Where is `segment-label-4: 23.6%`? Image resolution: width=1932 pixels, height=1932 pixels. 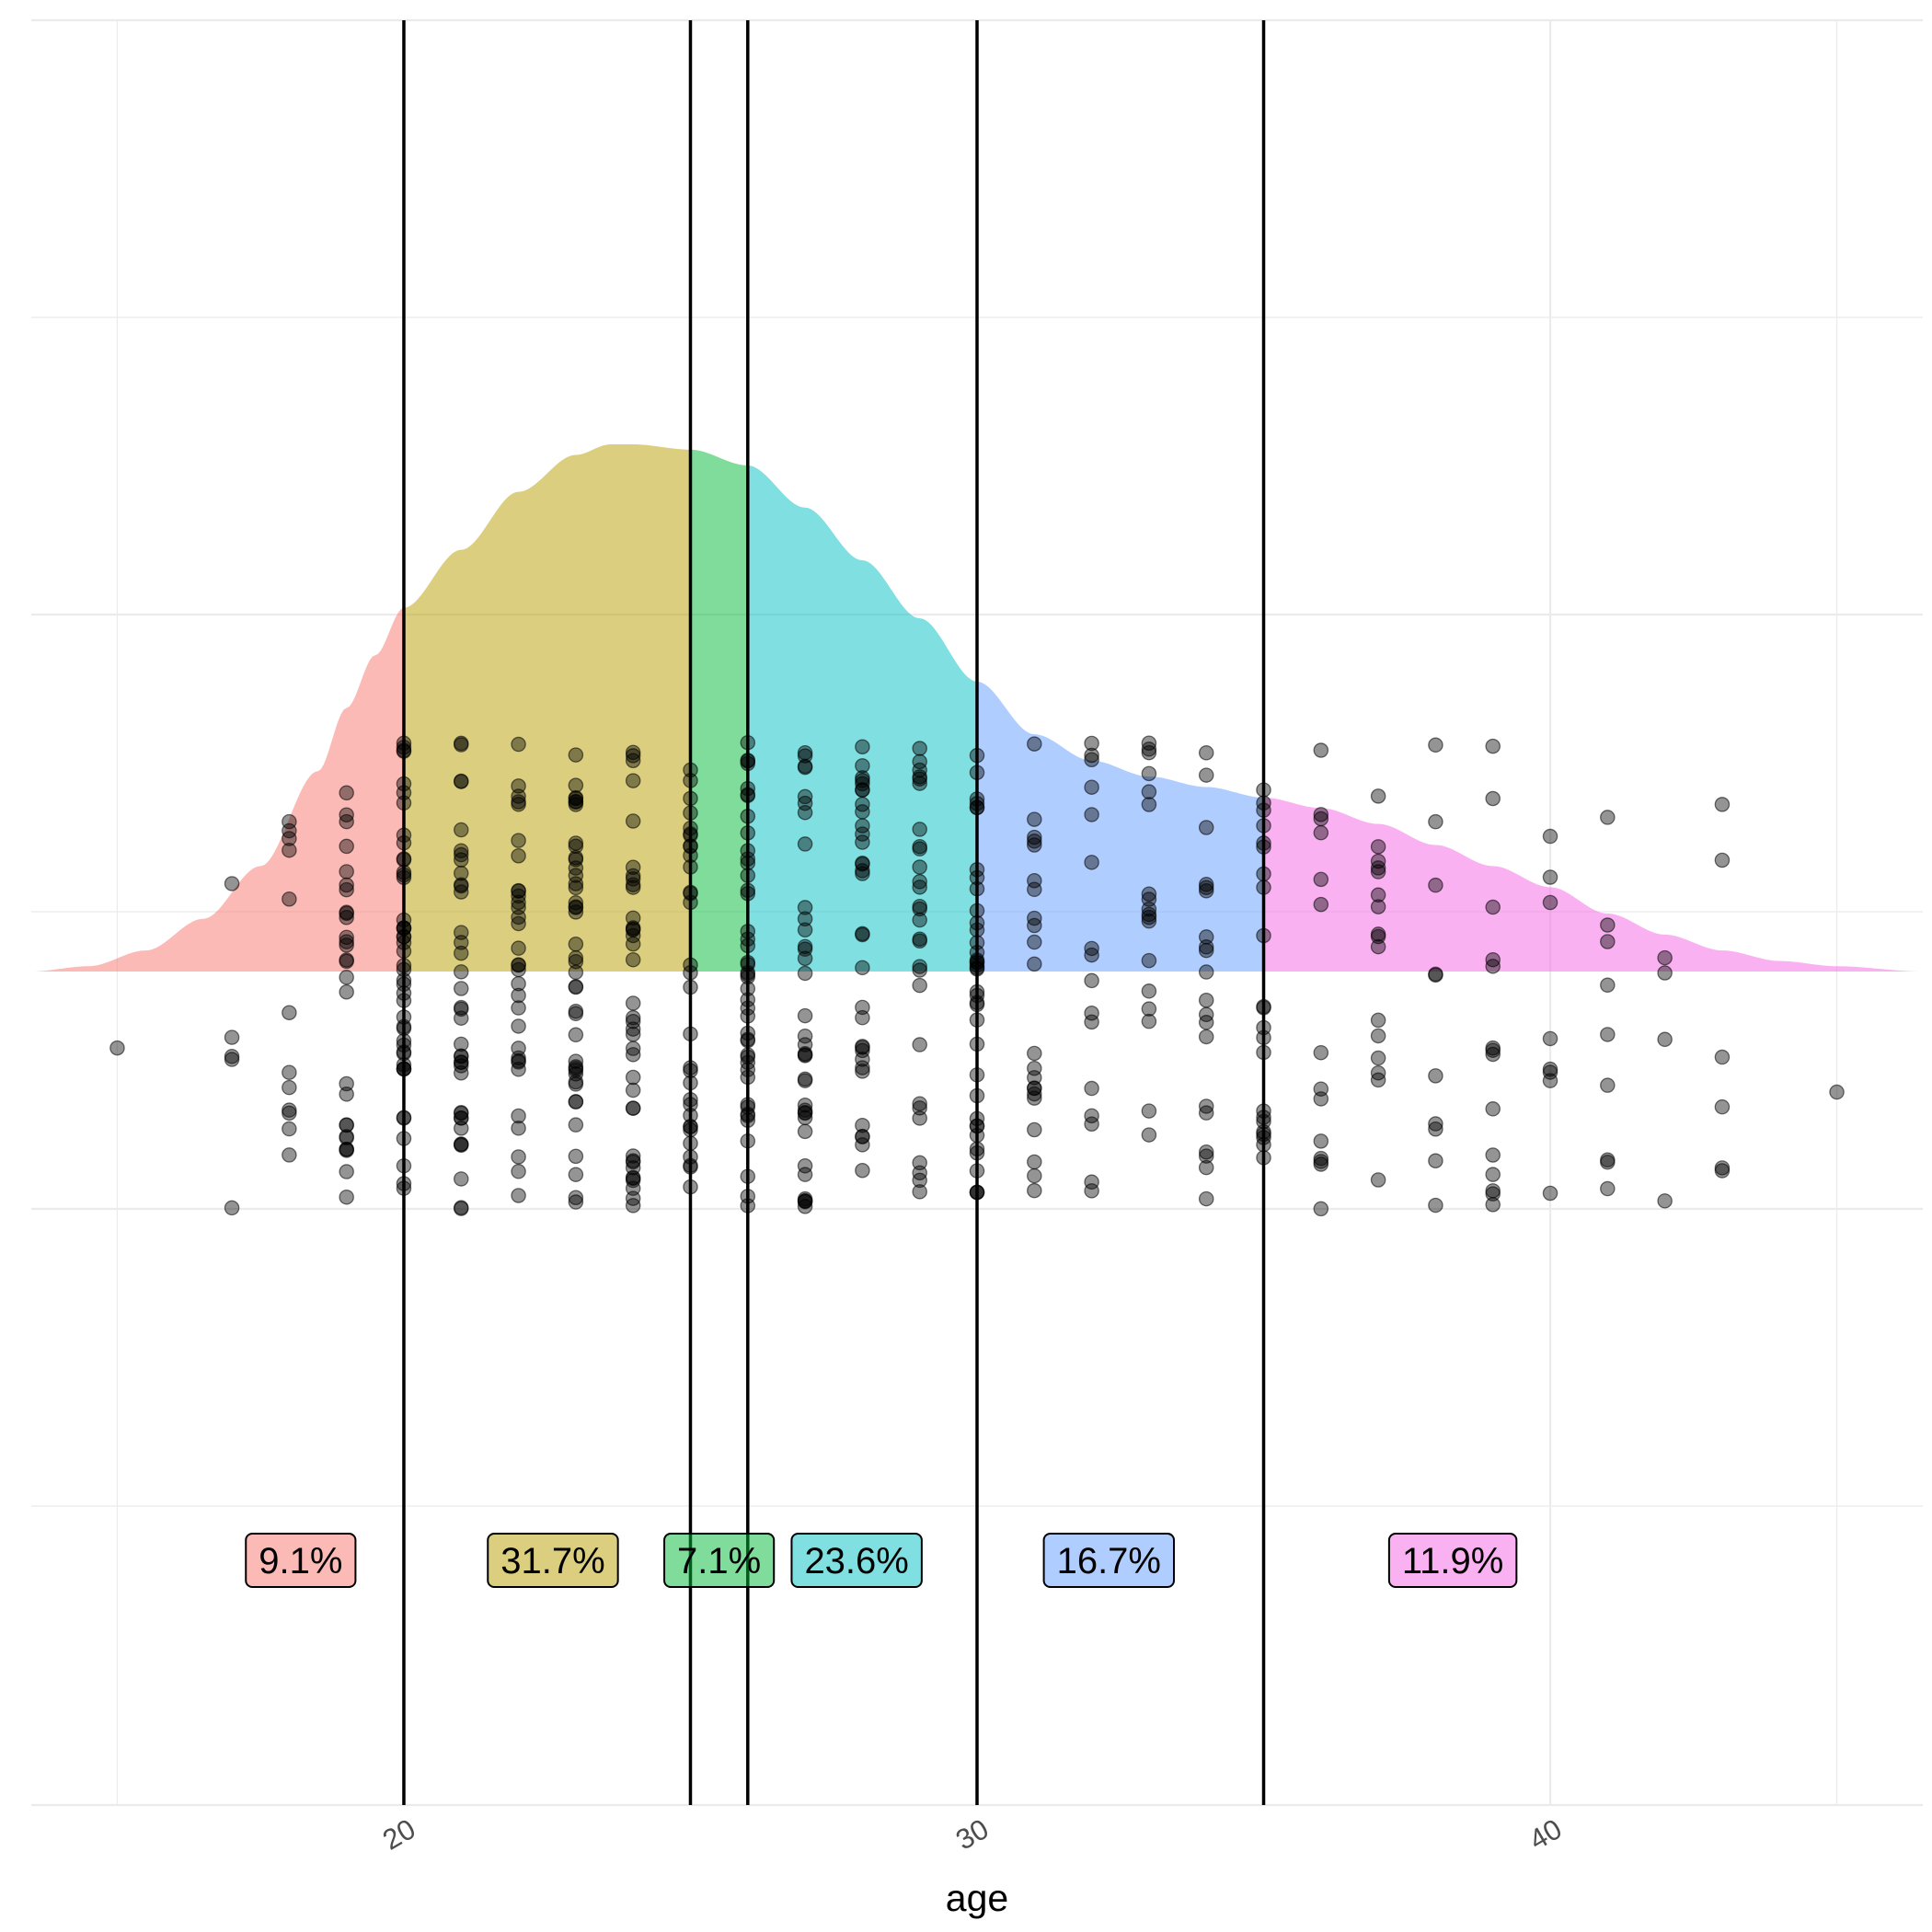
segment-label-4: 23.6% is located at coordinates (856, 1560).